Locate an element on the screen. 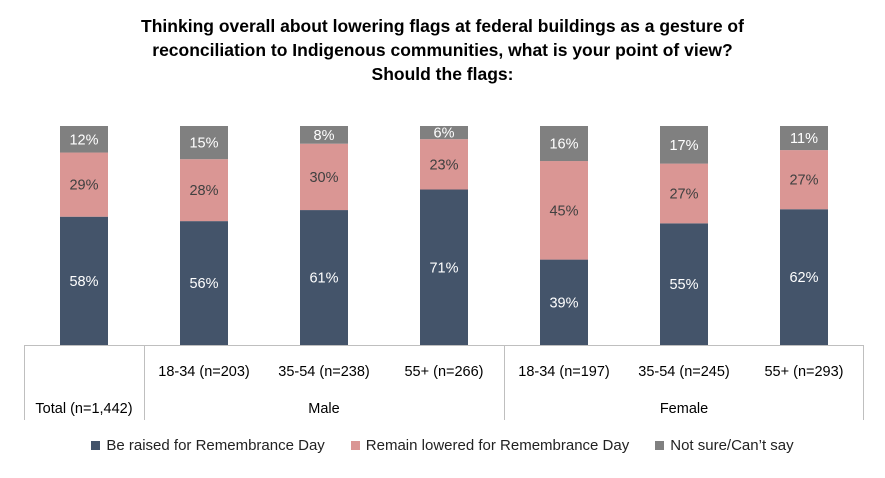 The image size is (885, 478). legend-label-raised: Be raised for Remembrance Day is located at coordinates (215, 445).